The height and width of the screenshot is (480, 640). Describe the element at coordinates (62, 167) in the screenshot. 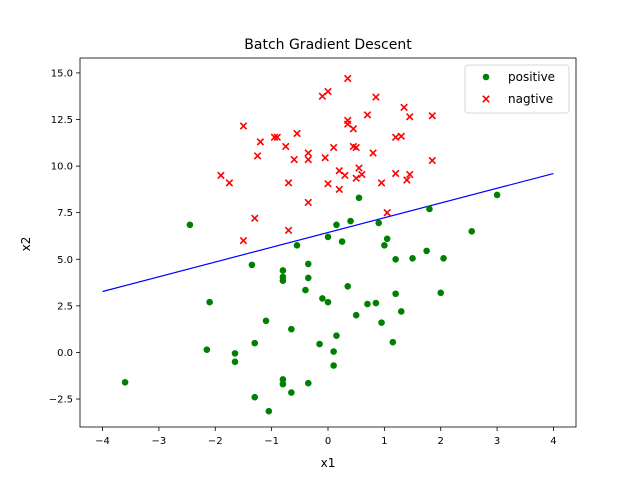

I see `y-tick-label: 10.0` at that location.